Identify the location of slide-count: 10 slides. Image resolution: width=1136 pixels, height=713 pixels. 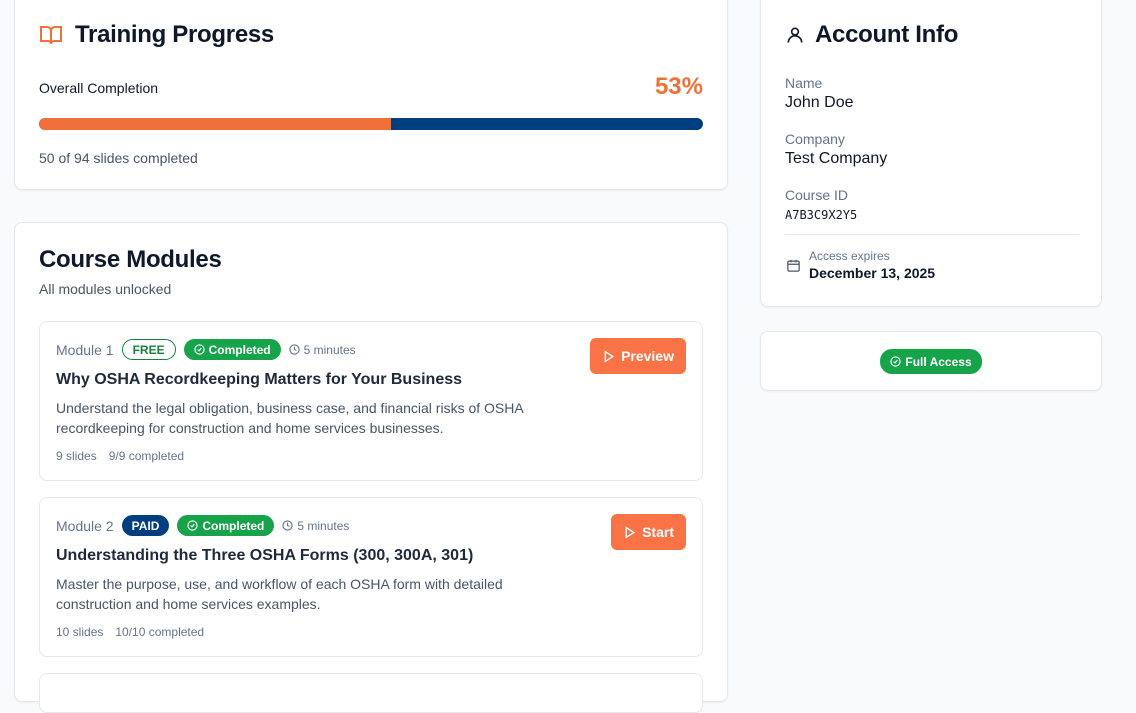
(80, 632).